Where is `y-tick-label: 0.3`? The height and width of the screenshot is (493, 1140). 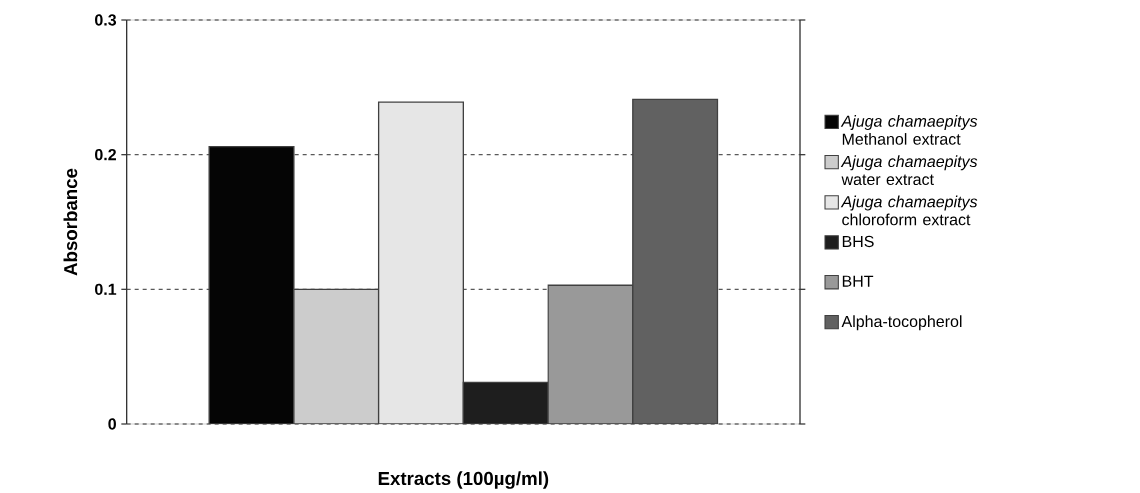 y-tick-label: 0.3 is located at coordinates (106, 20).